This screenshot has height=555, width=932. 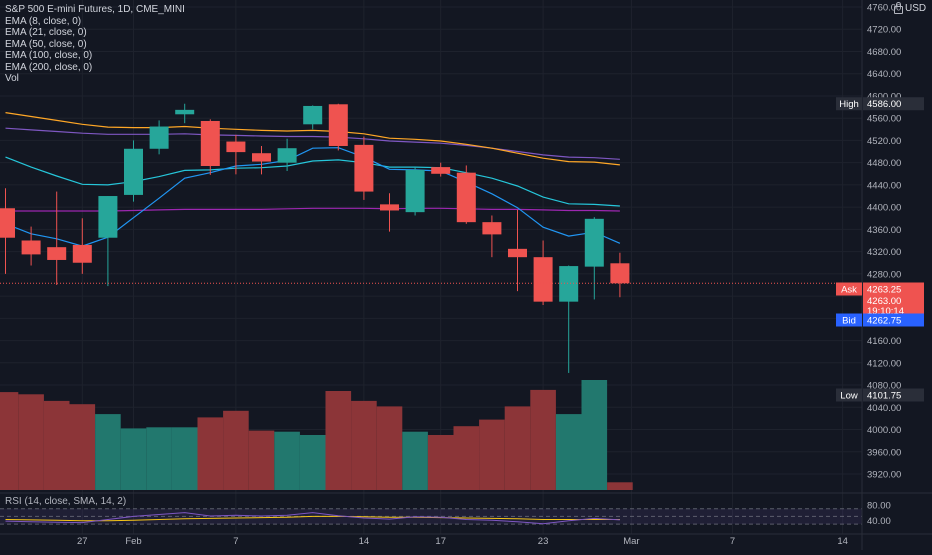 What do you see at coordinates (12, 78) in the screenshot?
I see `indicator-volume: Vol` at bounding box center [12, 78].